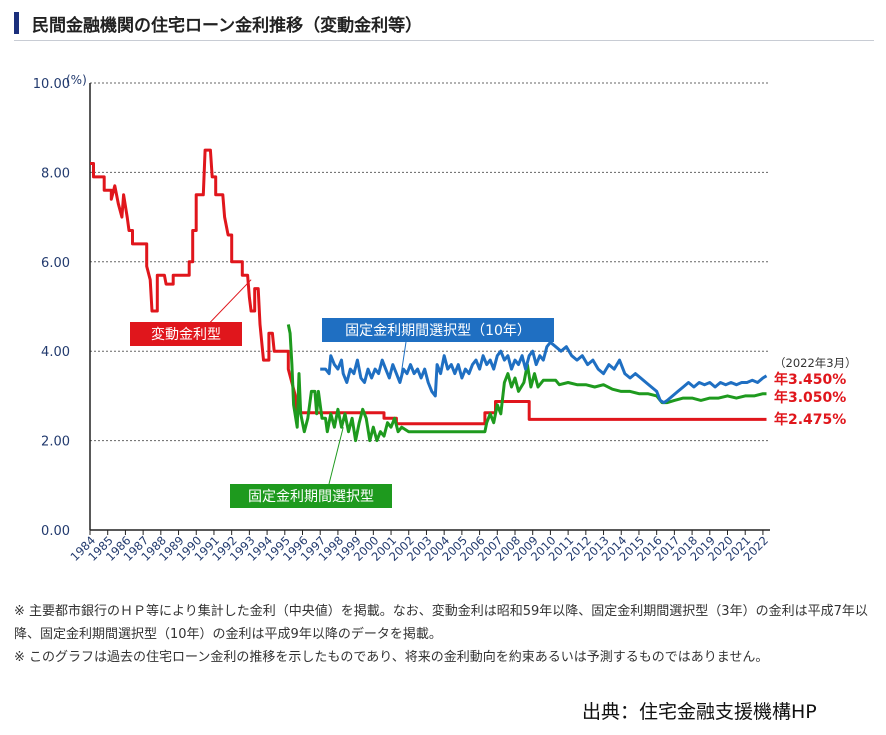 The height and width of the screenshot is (735, 886). What do you see at coordinates (55, 263) in the screenshot?
I see `y-tick-label: 6.00` at bounding box center [55, 263].